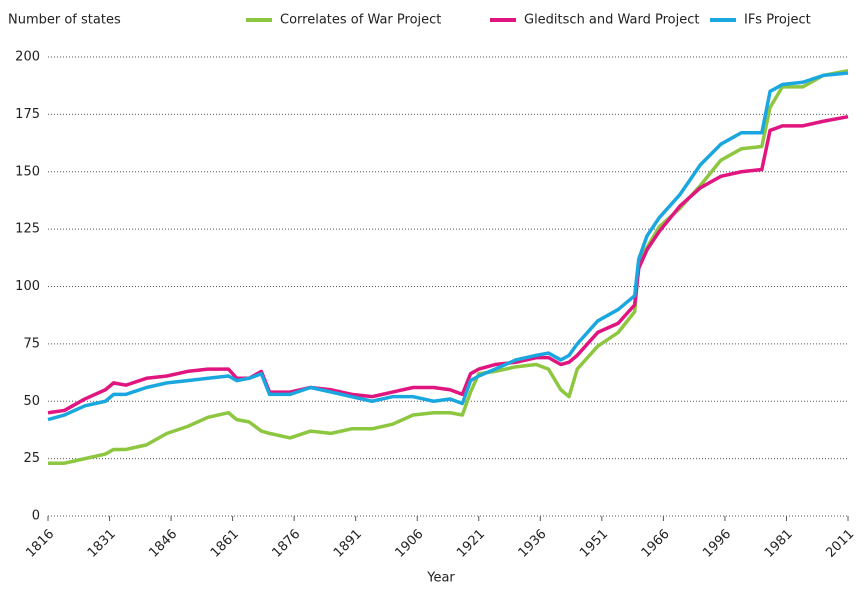 This screenshot has width=868, height=590. Describe the element at coordinates (471, 544) in the screenshot. I see `x-tick-label: 1921` at that location.